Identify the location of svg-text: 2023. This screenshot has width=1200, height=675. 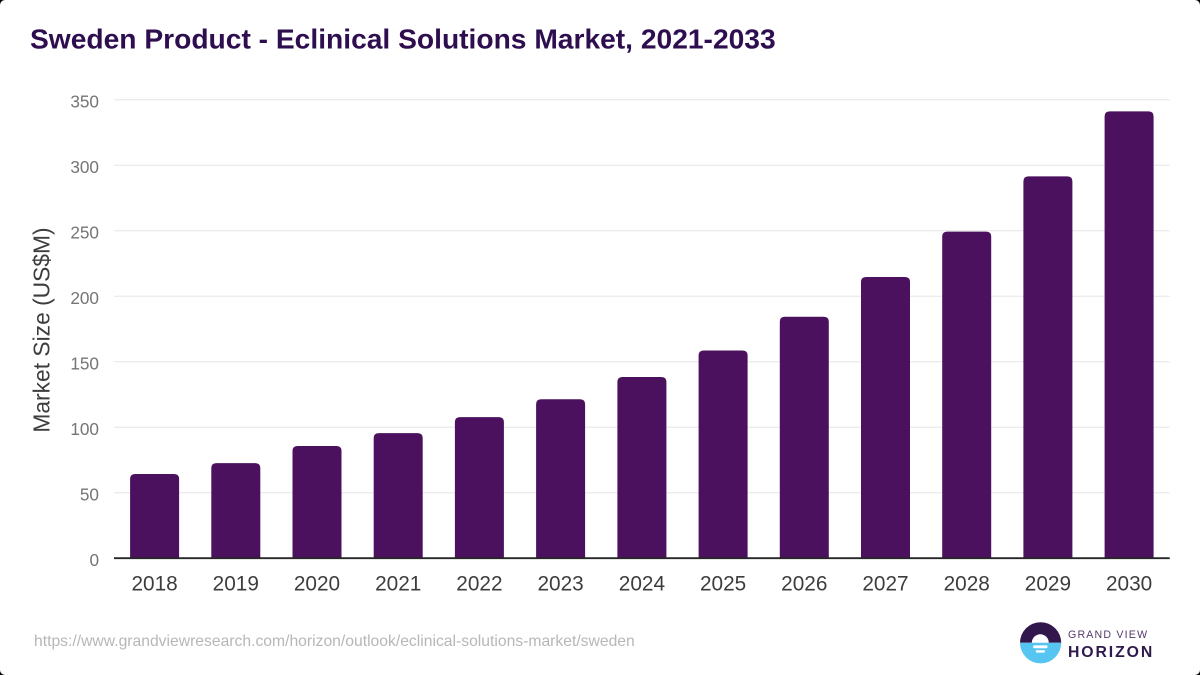
(560, 584).